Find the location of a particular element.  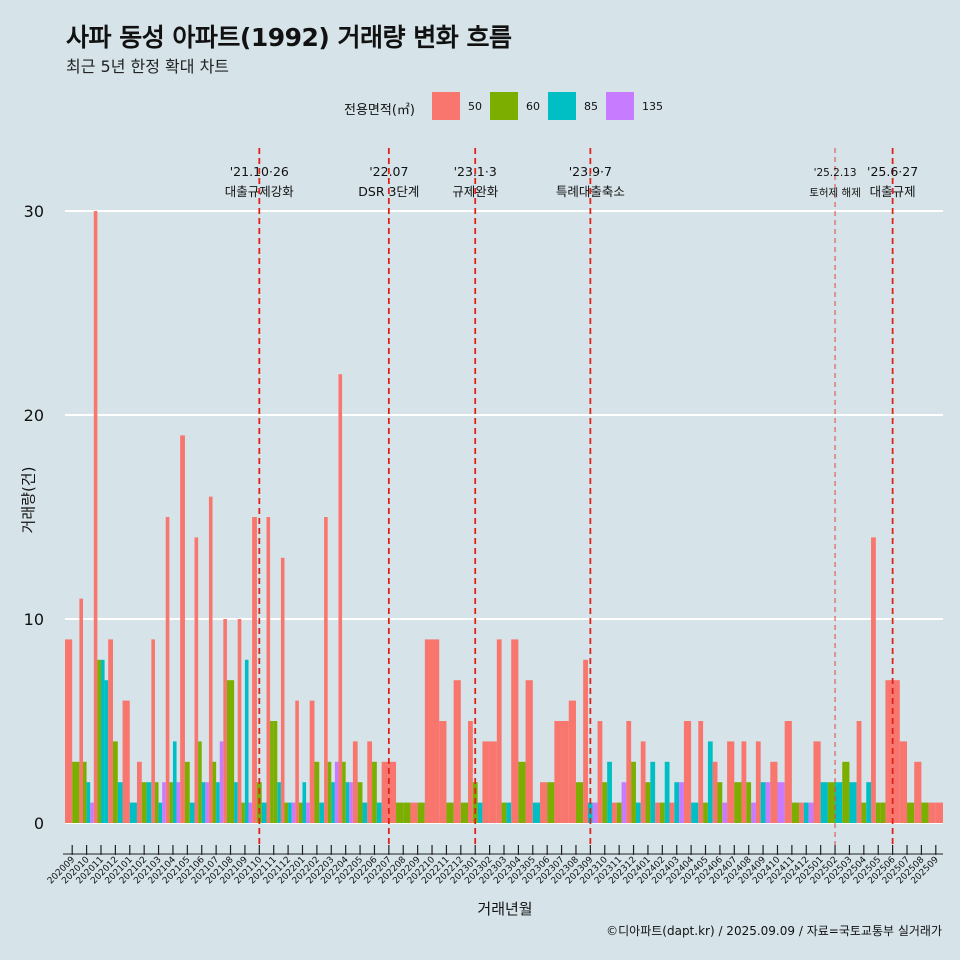

legend-label-85: 85 is located at coordinates (591, 106).